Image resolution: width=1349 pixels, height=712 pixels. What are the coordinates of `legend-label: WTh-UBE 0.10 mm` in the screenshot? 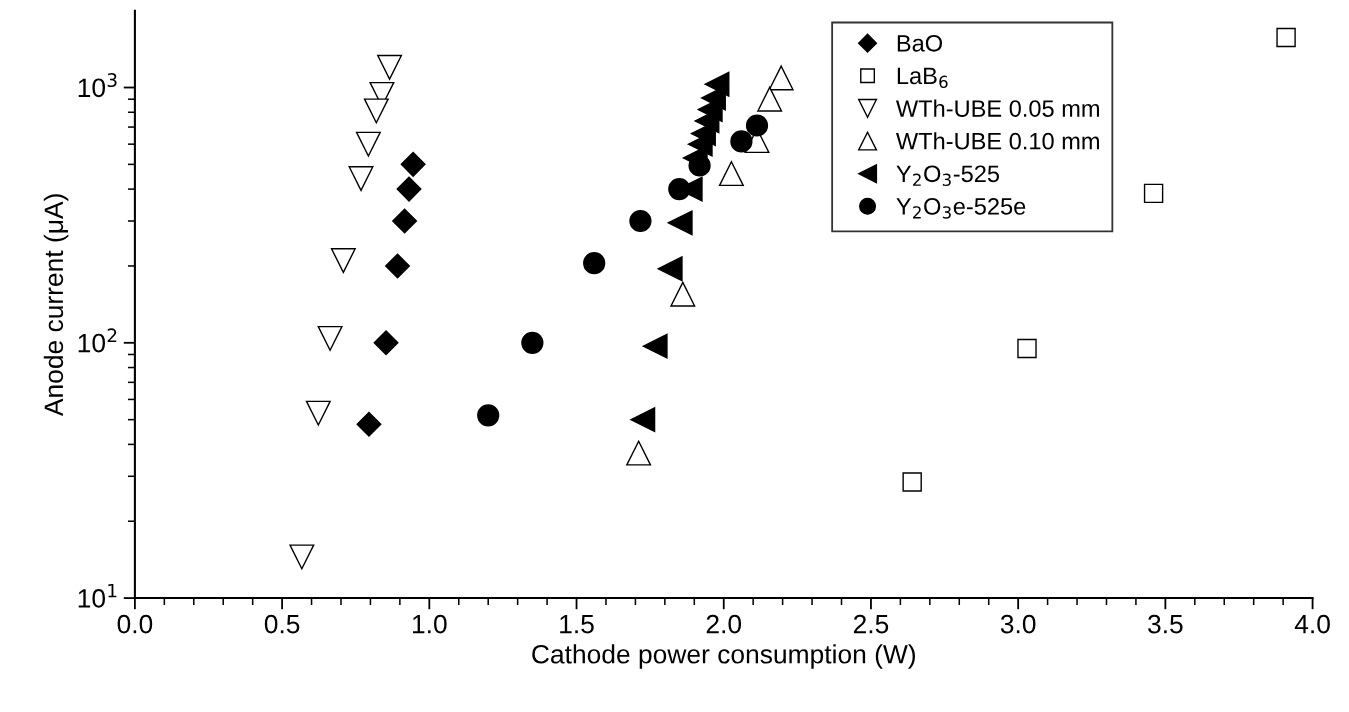 It's located at (997, 141).